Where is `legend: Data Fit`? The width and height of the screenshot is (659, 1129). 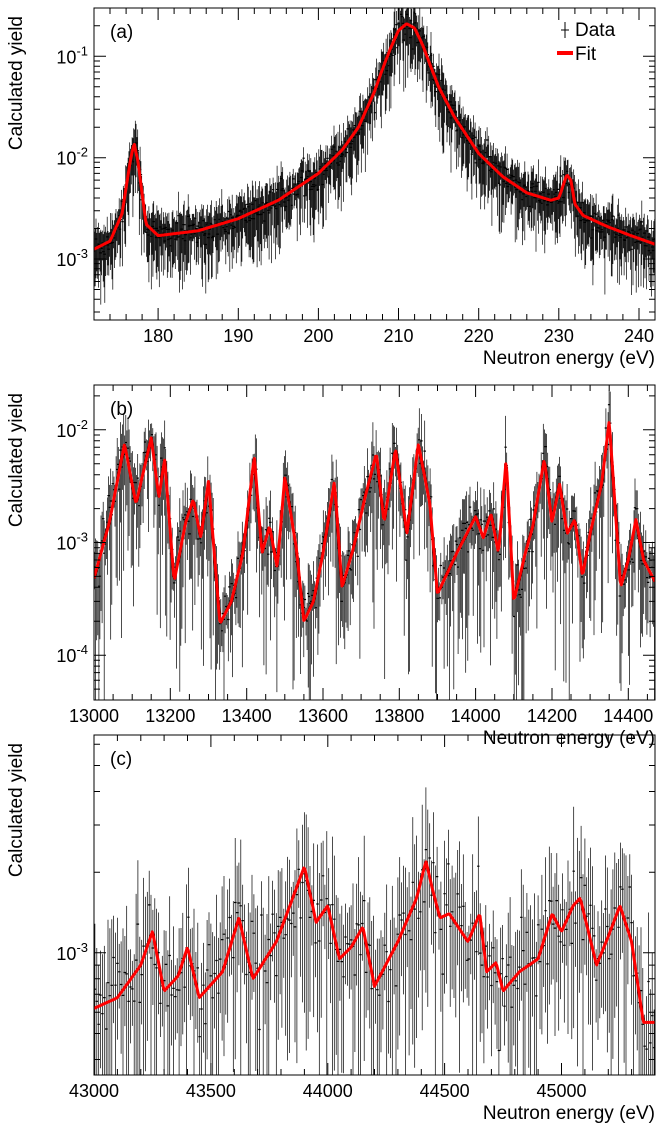 legend: Data Fit is located at coordinates (586, 42).